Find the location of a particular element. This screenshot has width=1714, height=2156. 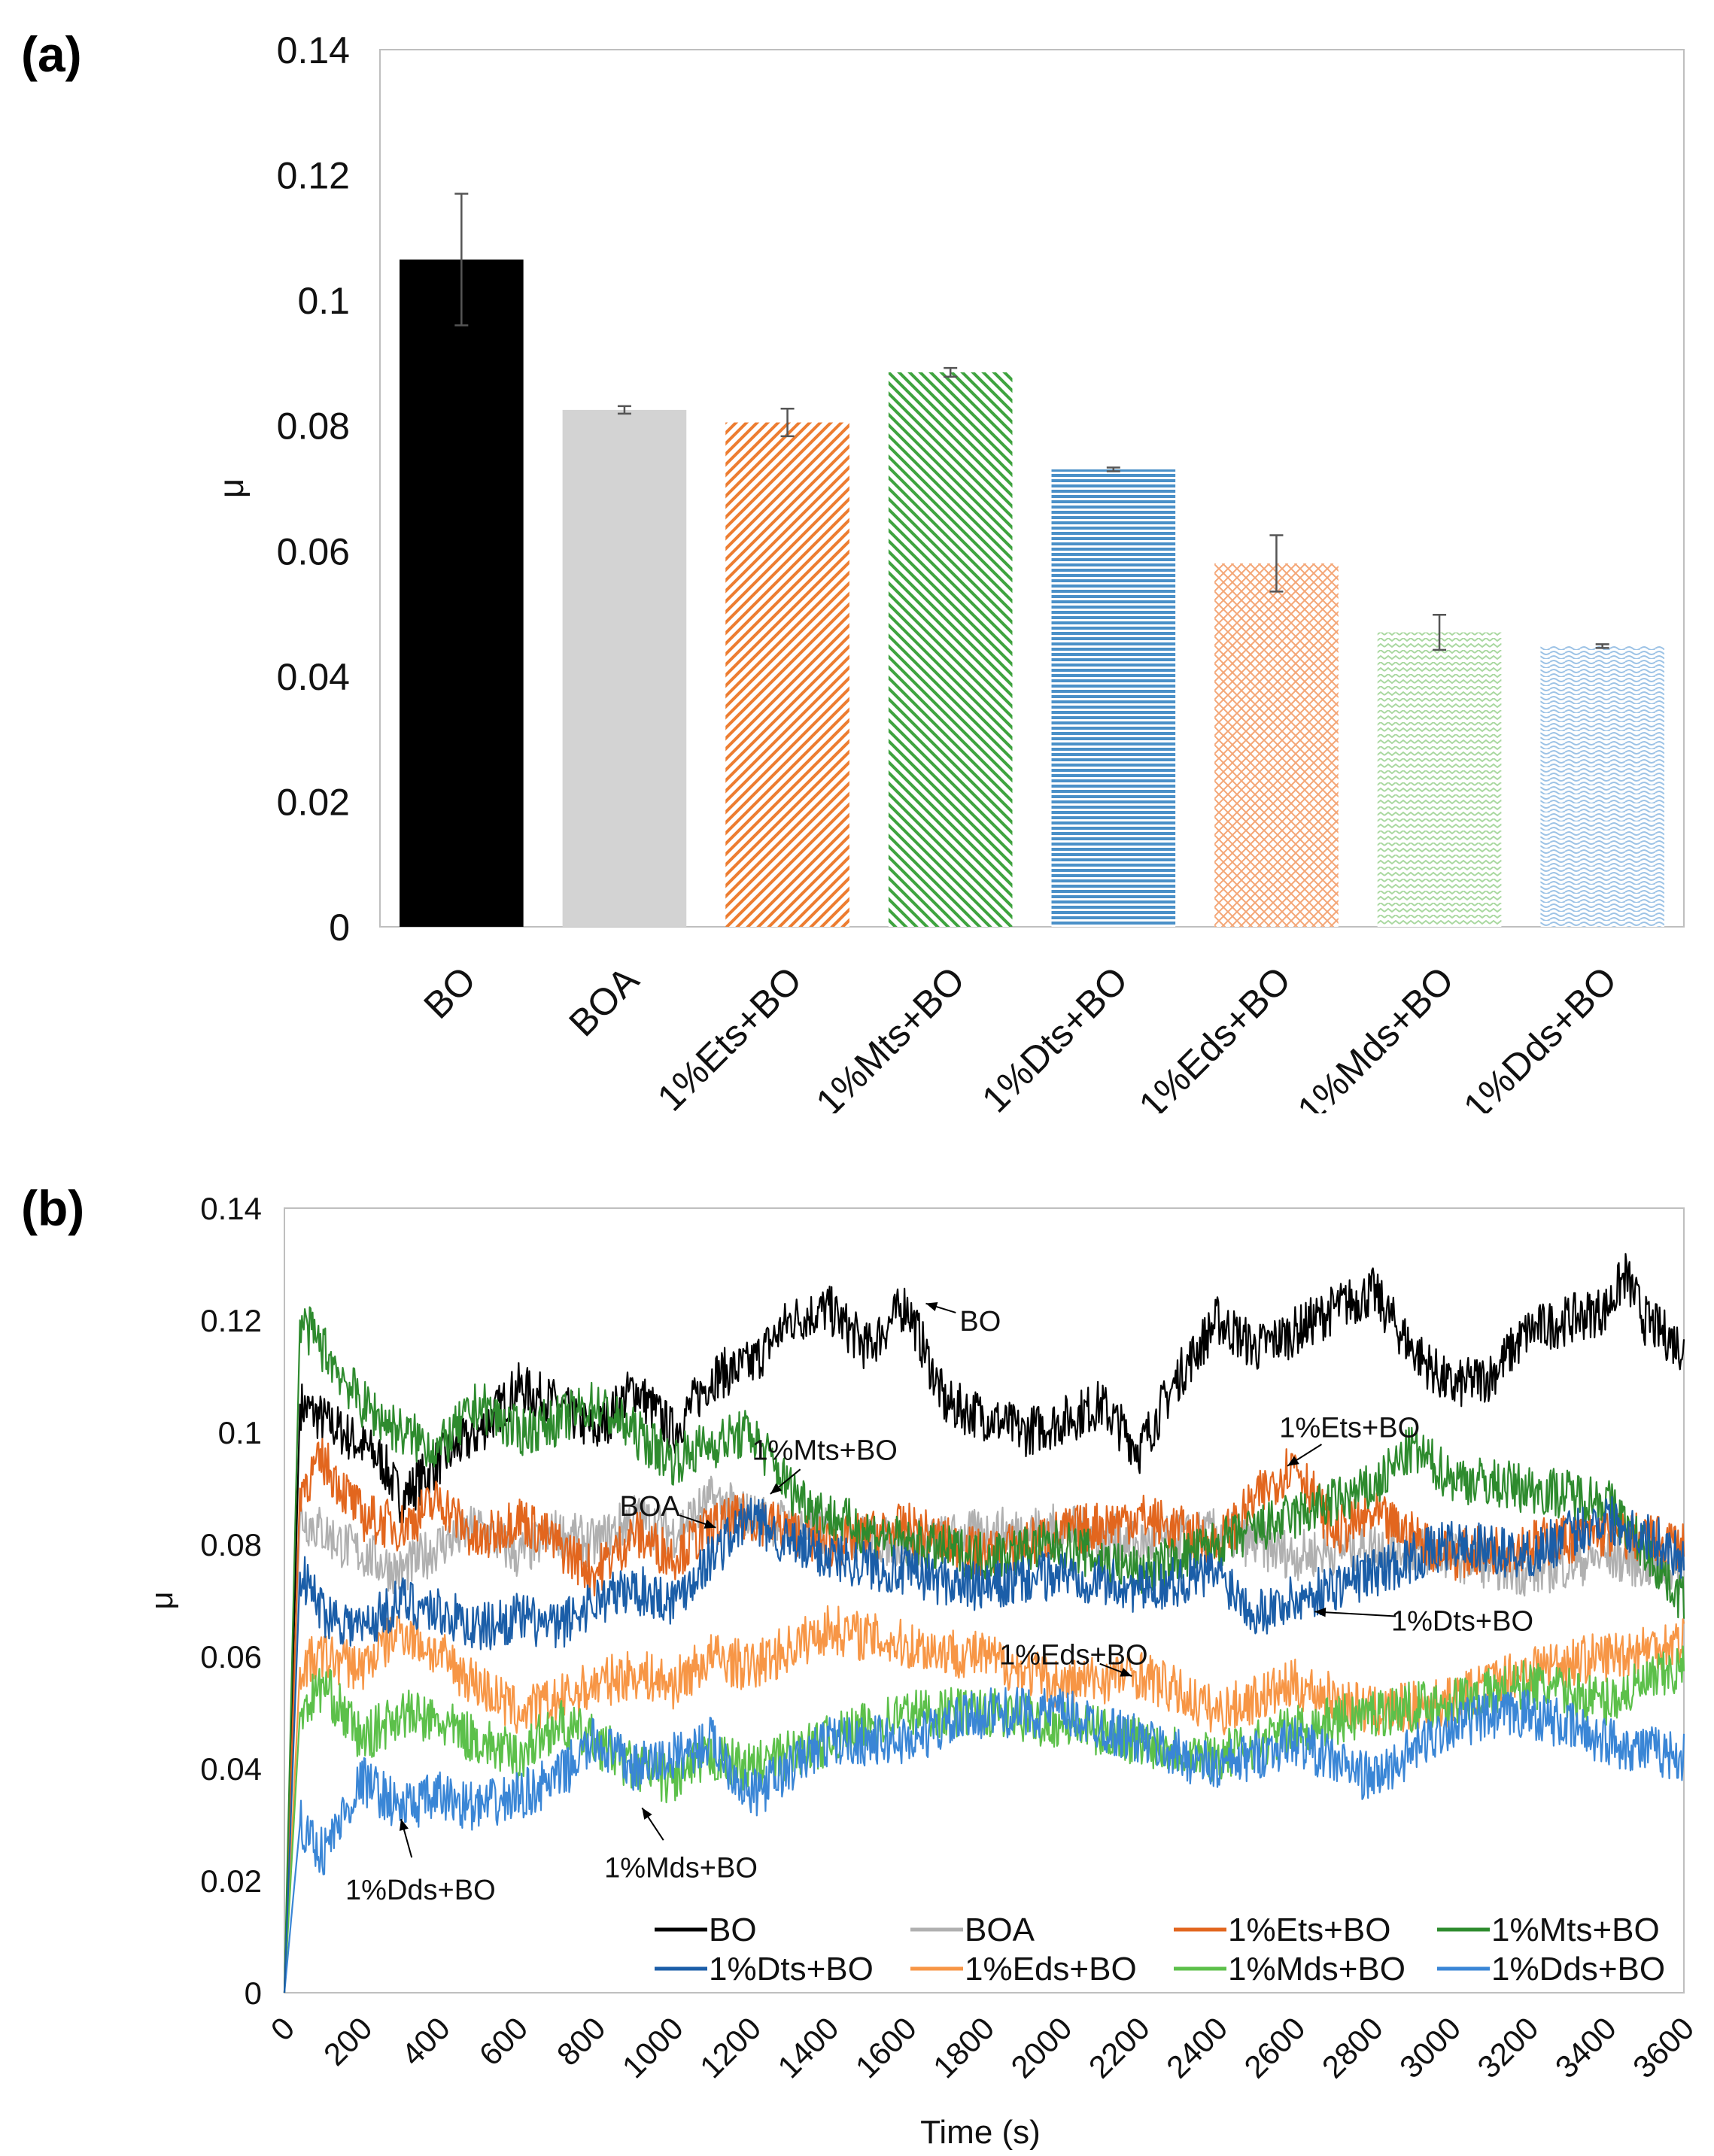

legend-label: 1%Mds+BO is located at coordinates (1317, 1969).